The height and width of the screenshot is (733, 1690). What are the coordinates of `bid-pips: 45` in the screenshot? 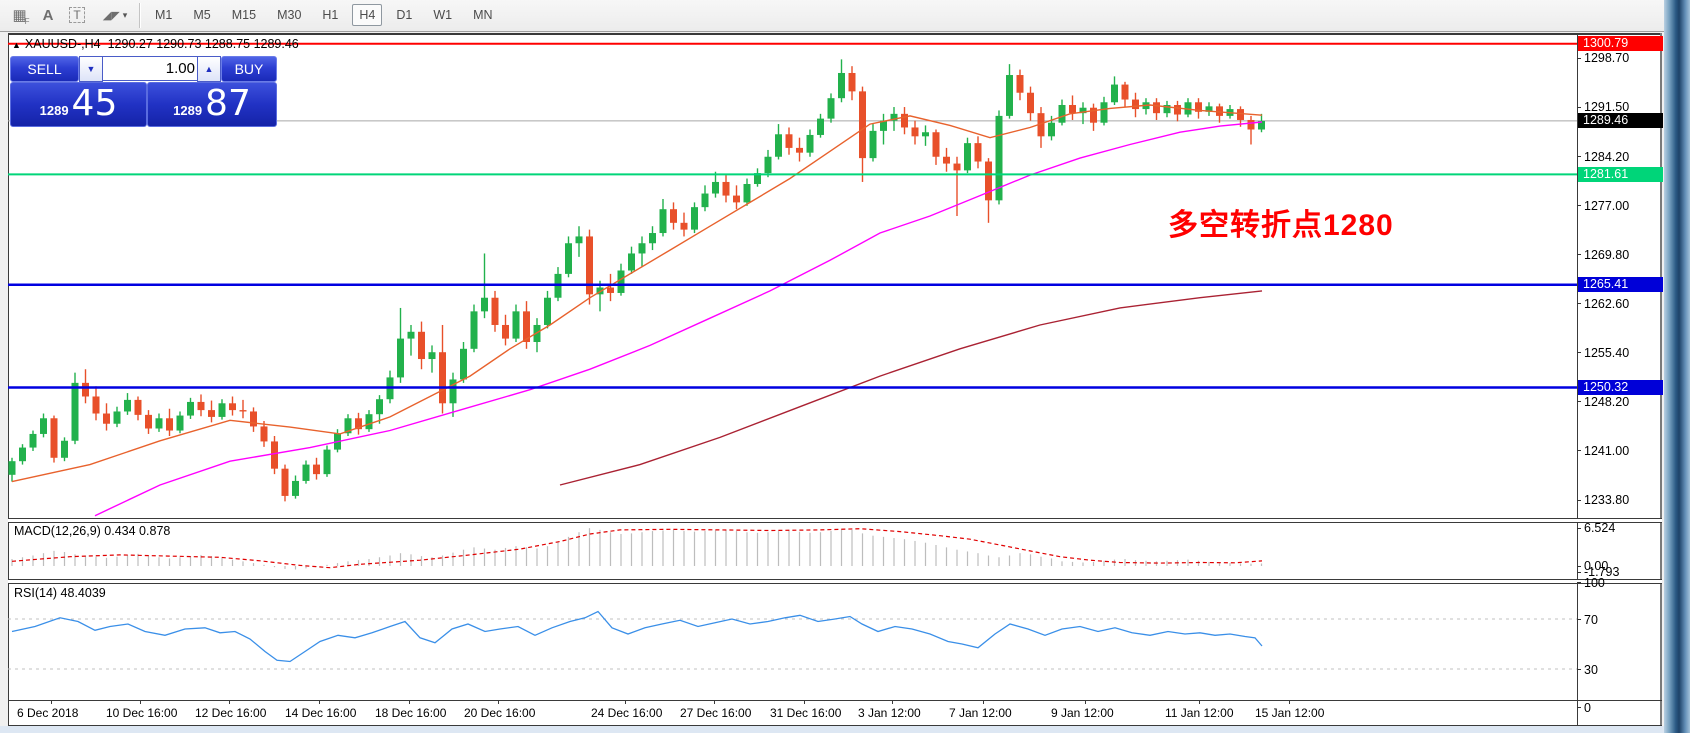 It's located at (94, 103).